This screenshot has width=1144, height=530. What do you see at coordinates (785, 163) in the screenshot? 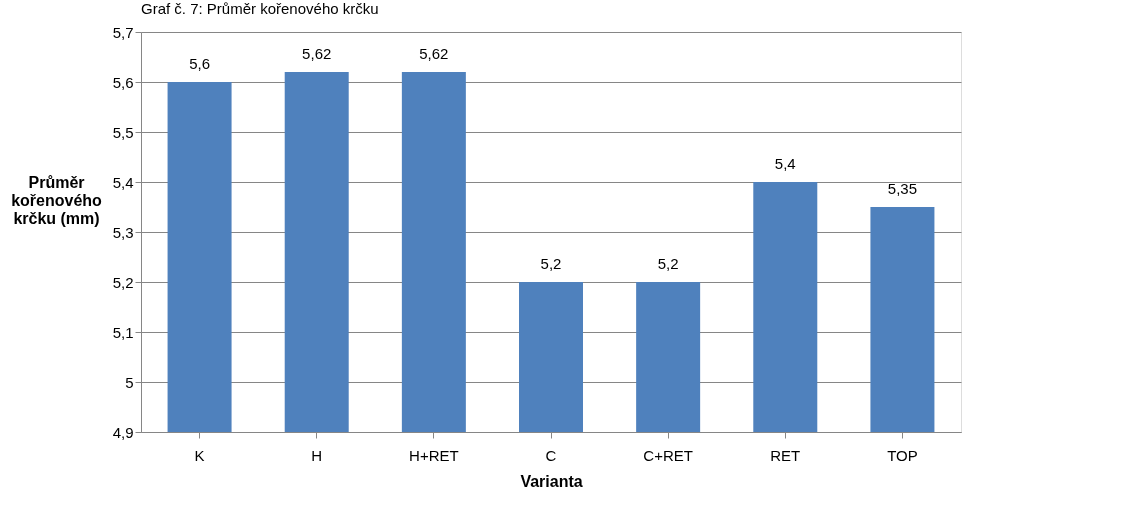
I see `data-label: 5,4` at bounding box center [785, 163].